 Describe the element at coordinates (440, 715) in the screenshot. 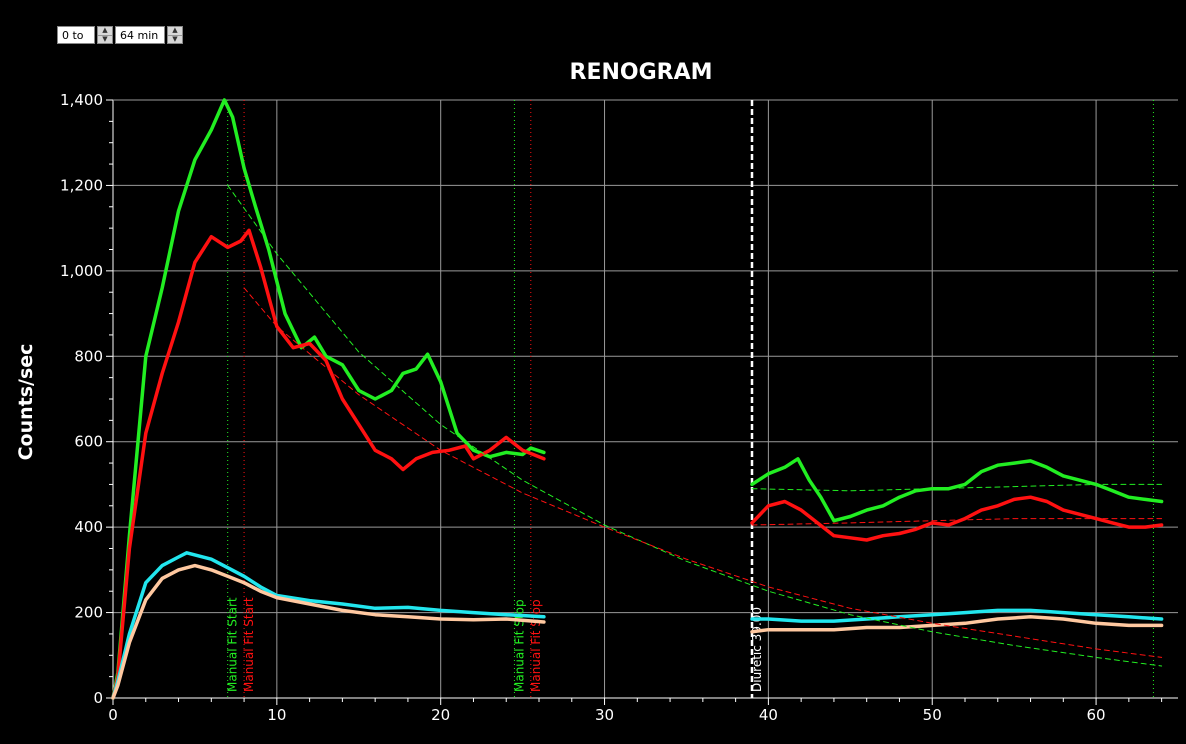

I see `x-tick-label: 20` at that location.